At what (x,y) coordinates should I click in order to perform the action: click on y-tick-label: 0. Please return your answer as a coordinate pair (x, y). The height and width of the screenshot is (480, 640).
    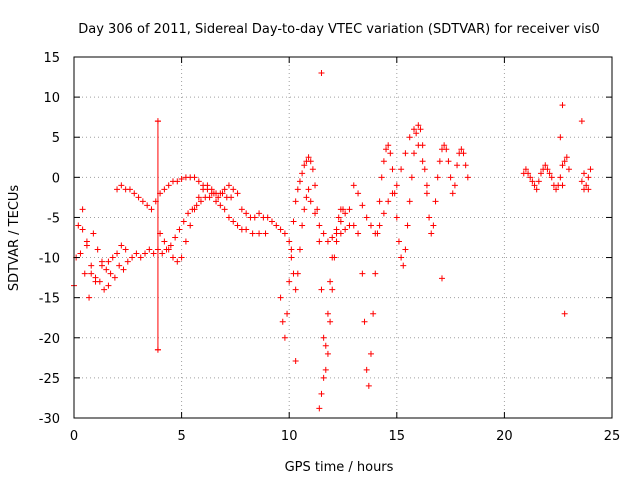
    Looking at the image, I should click on (56, 178).